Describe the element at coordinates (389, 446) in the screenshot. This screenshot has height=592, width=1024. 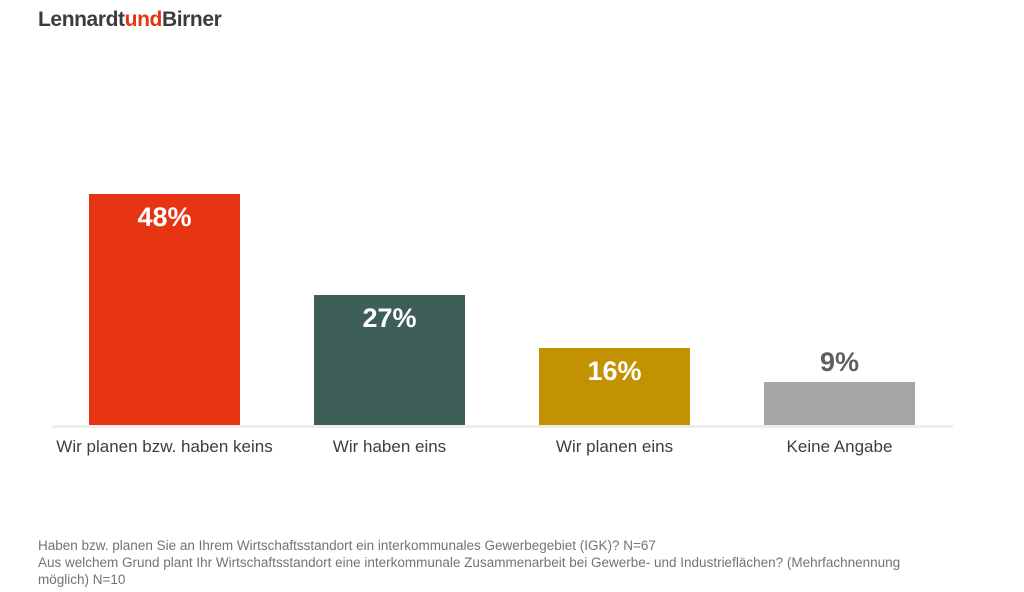
I see `category-label: Wir haben eins` at that location.